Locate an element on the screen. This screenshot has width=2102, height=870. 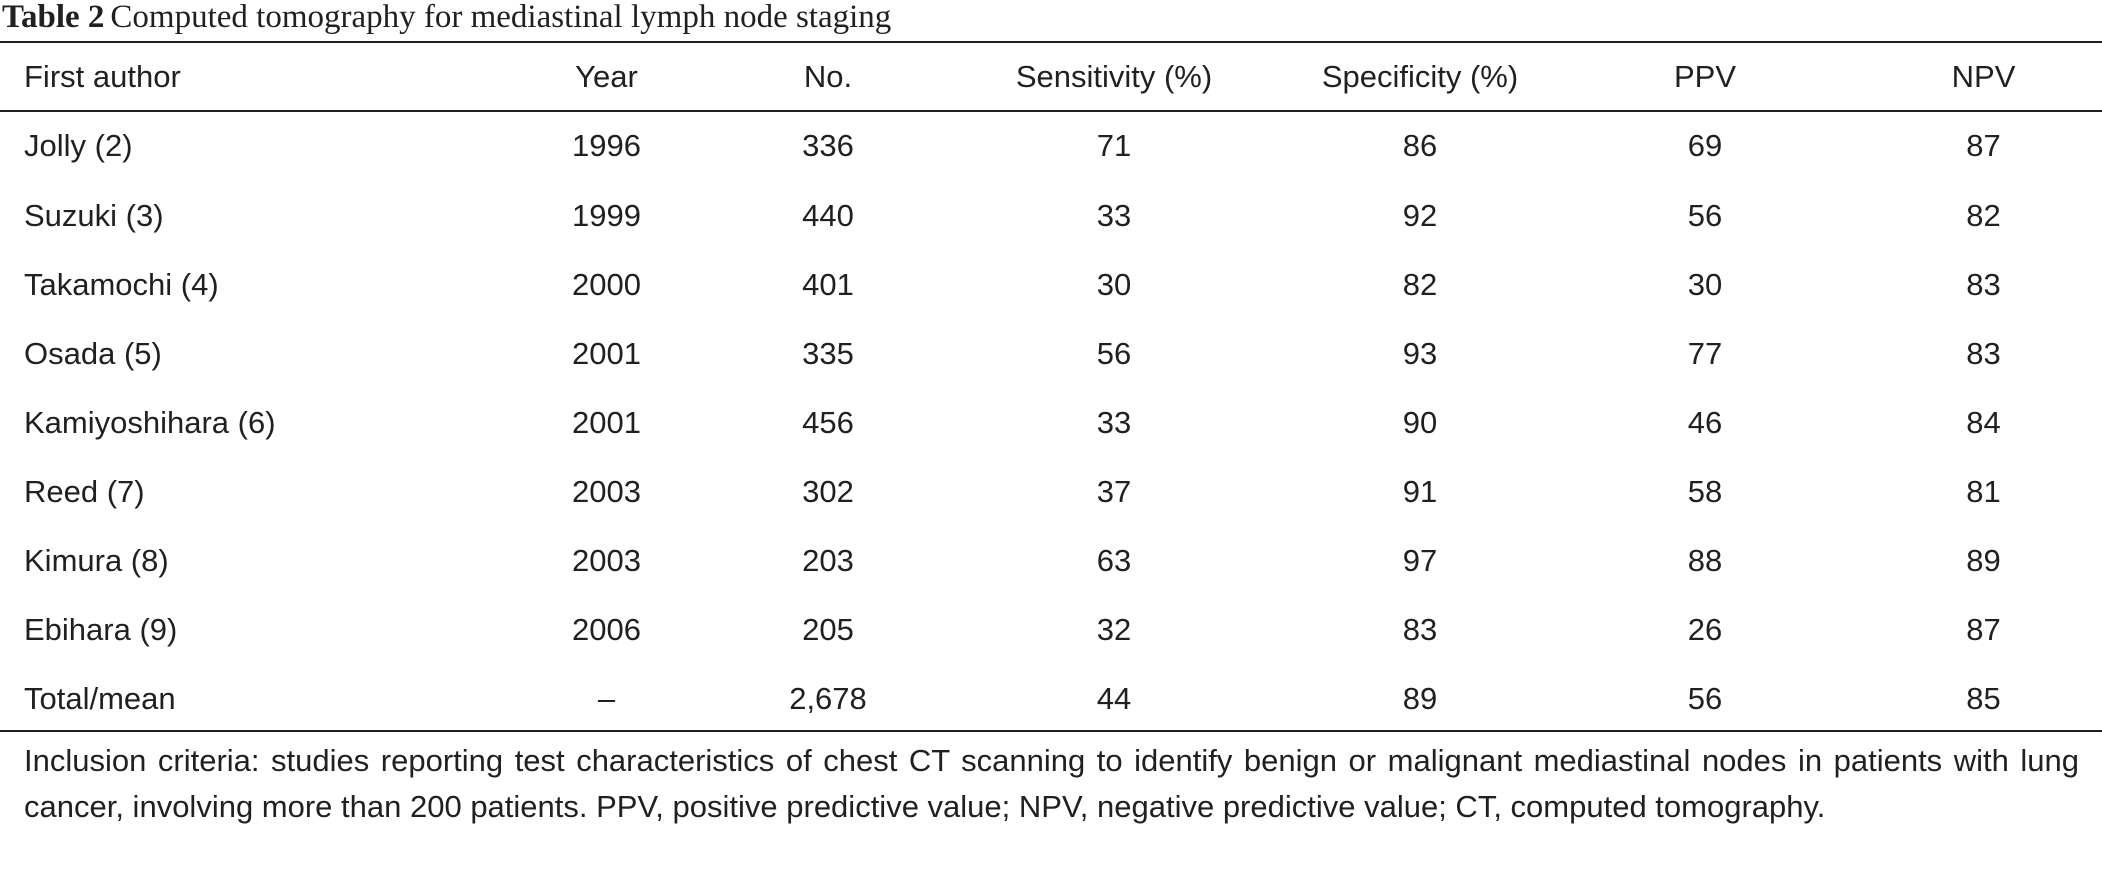
cell-ppv: 77 is located at coordinates (1705, 353).